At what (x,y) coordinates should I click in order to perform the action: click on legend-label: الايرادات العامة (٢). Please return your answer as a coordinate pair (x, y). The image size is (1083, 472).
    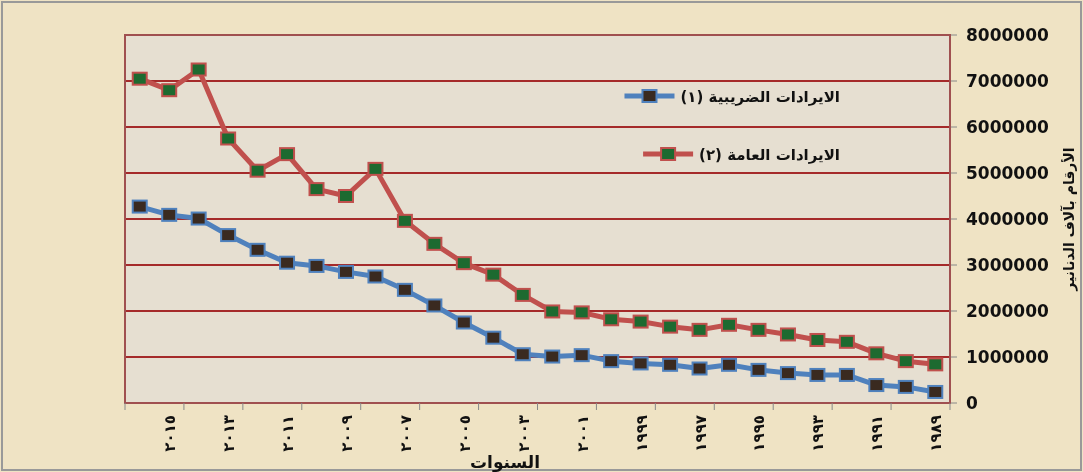
    Looking at the image, I should click on (769, 155).